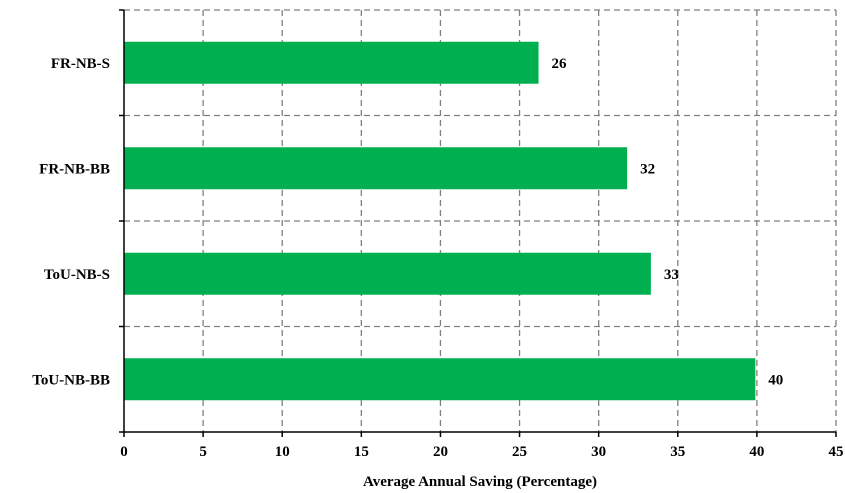 Image resolution: width=845 pixels, height=493 pixels. Describe the element at coordinates (519, 452) in the screenshot. I see `x-tick-label-5: 25` at that location.